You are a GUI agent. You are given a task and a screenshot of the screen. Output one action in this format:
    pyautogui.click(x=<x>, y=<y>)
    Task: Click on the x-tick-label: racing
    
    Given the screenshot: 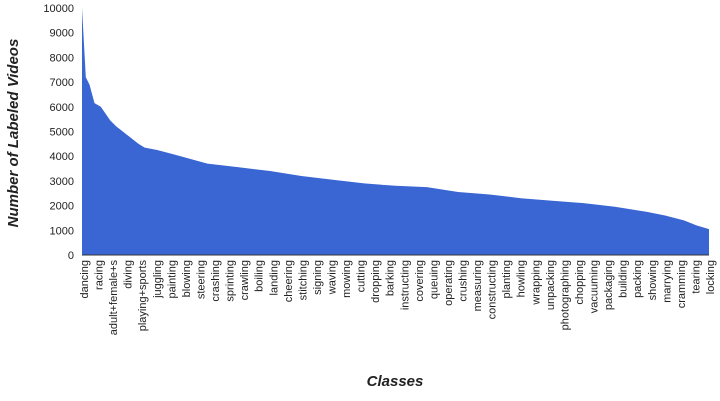 What is the action you would take?
    pyautogui.click(x=100, y=275)
    